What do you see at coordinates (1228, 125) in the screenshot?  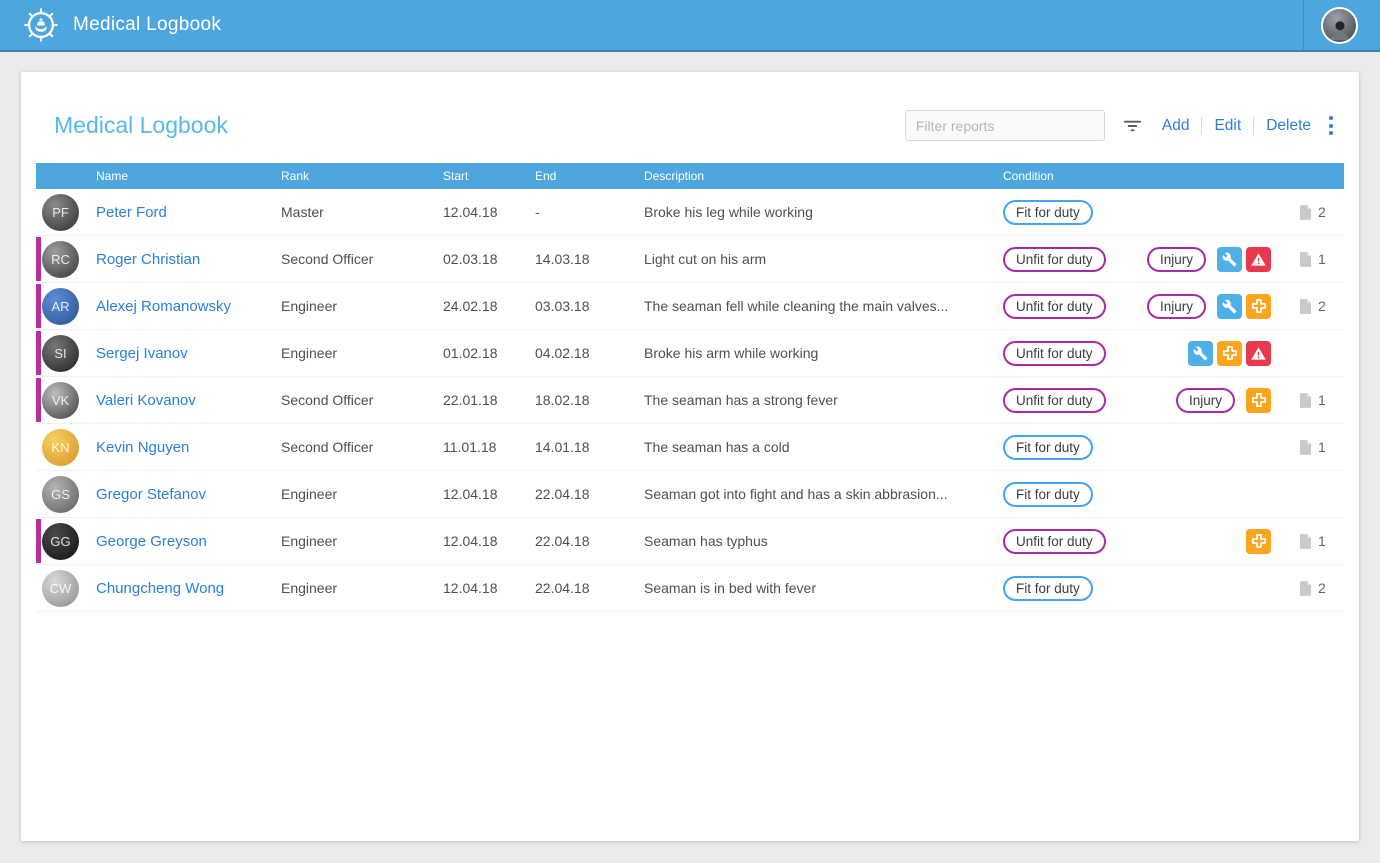 I see `edit-button: Edit` at bounding box center [1228, 125].